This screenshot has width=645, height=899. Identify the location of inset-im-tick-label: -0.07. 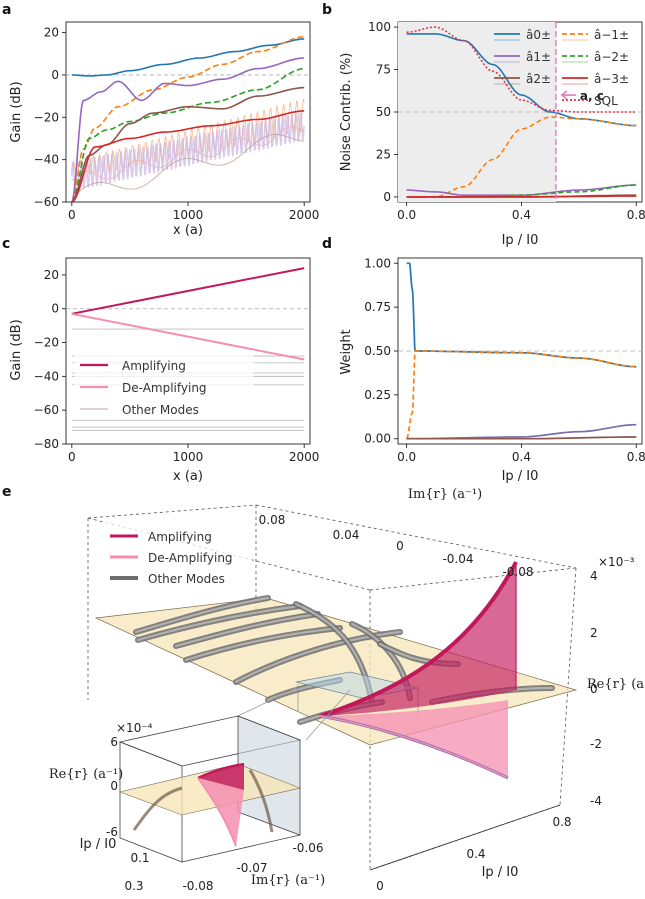
(251, 868).